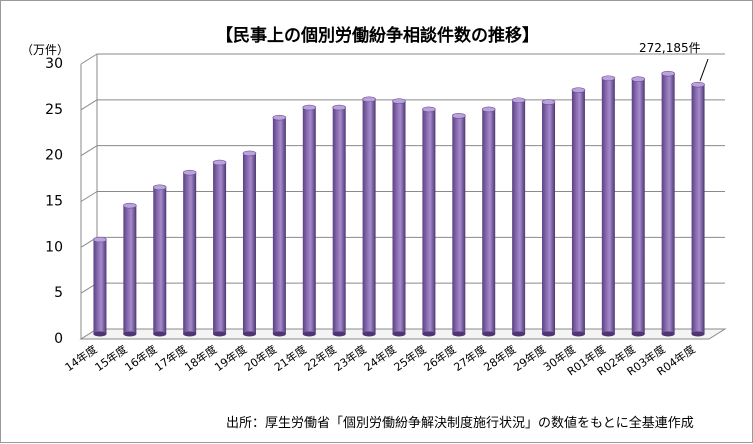 The height and width of the screenshot is (444, 753). I want to click on y-tick-label: 30, so click(54, 64).